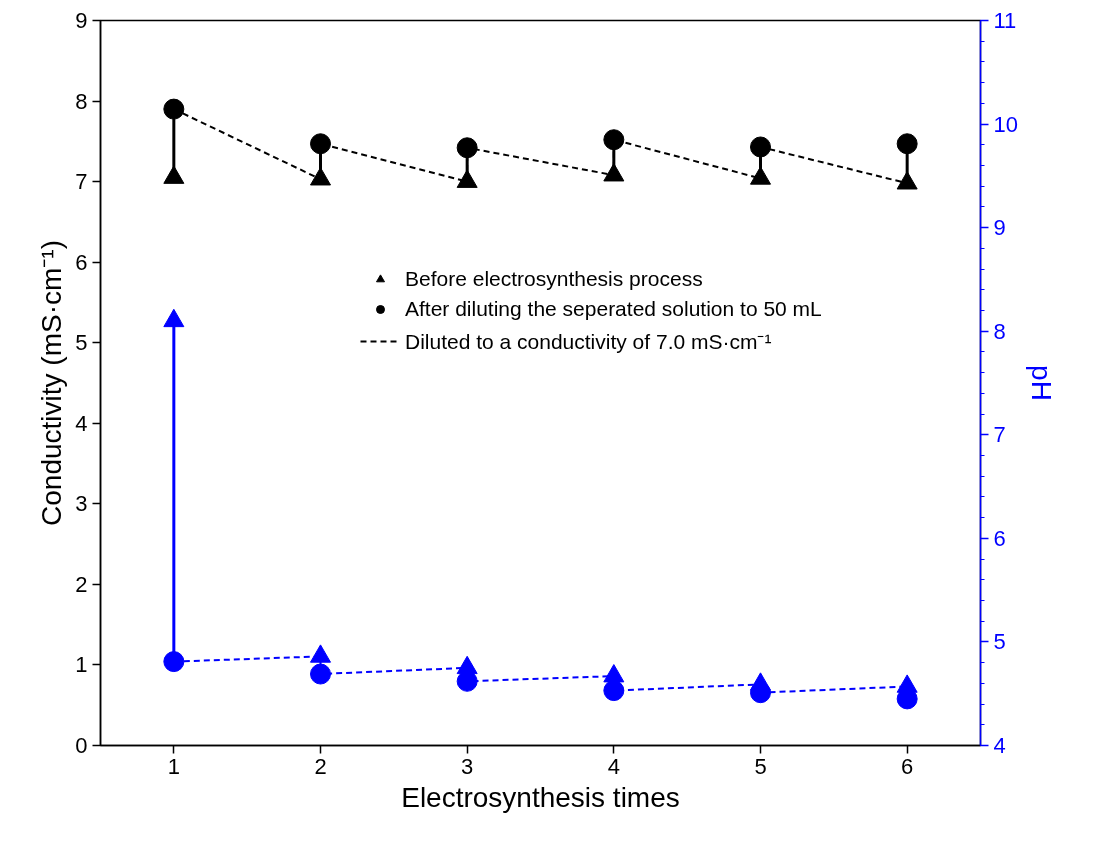 The height and width of the screenshot is (861, 1096). What do you see at coordinates (554, 279) in the screenshot?
I see `legend-label: Before electrosynthesis process` at bounding box center [554, 279].